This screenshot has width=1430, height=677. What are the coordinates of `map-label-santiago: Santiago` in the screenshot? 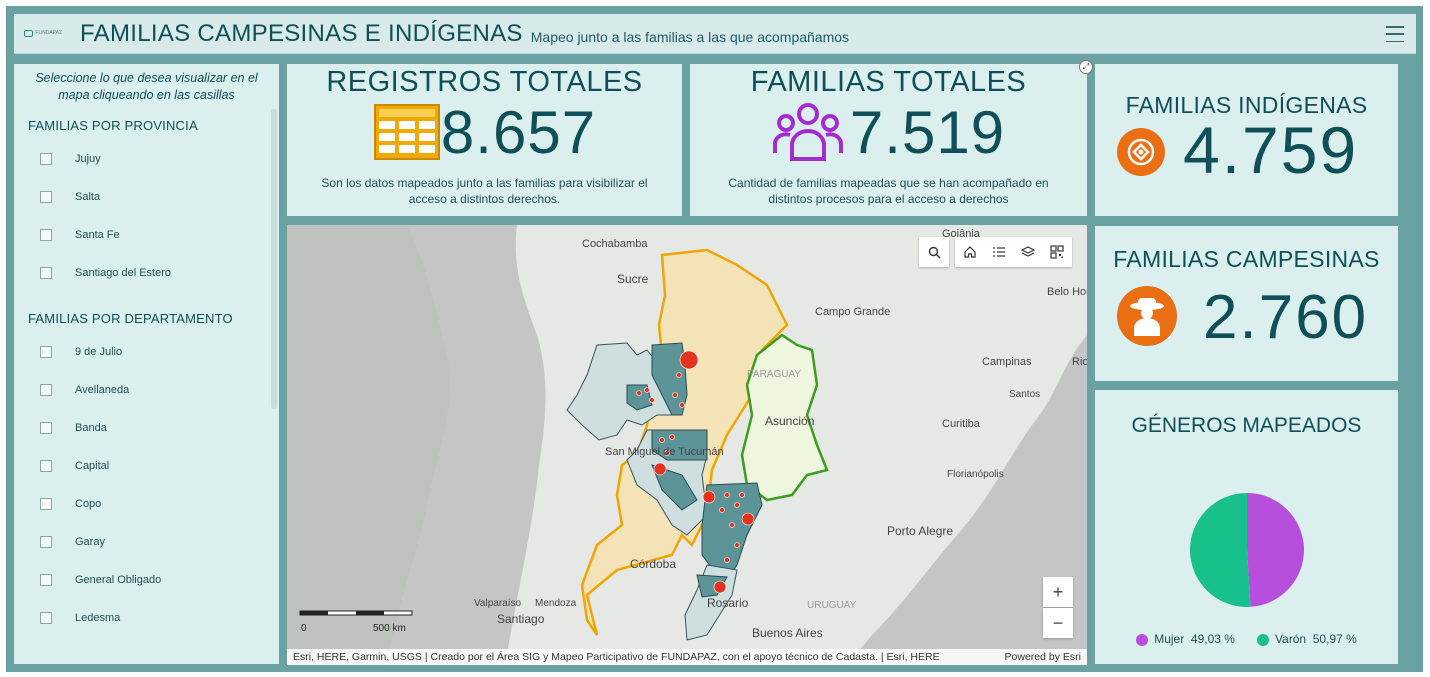 It's located at (521, 619).